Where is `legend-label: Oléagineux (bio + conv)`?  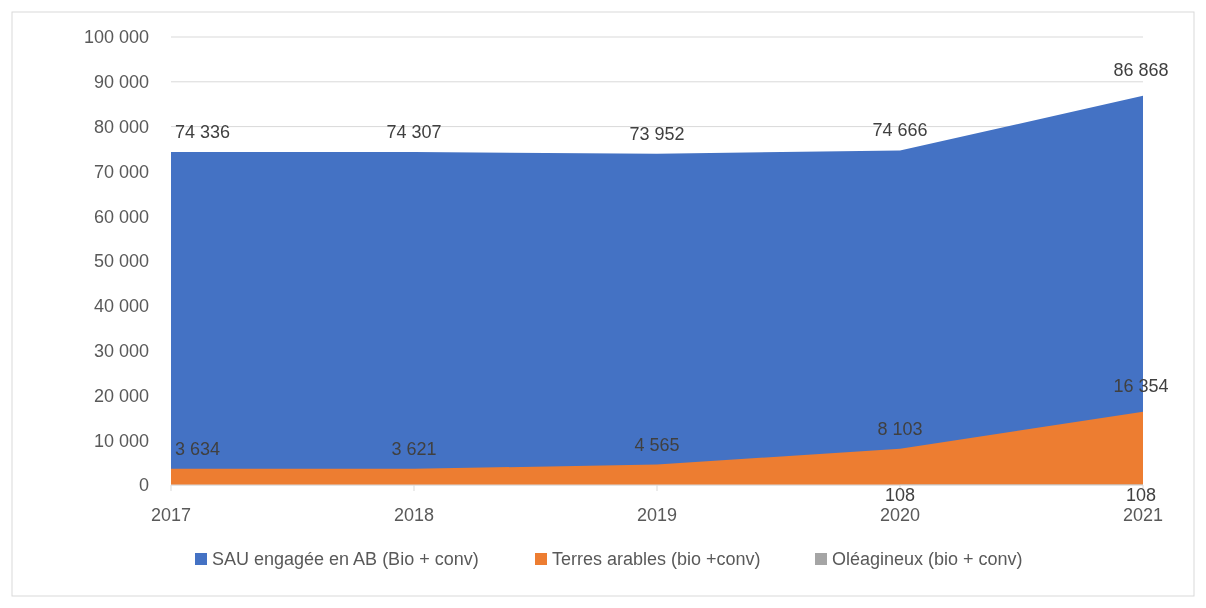
legend-label: Oléagineux (bio + conv) is located at coordinates (927, 559).